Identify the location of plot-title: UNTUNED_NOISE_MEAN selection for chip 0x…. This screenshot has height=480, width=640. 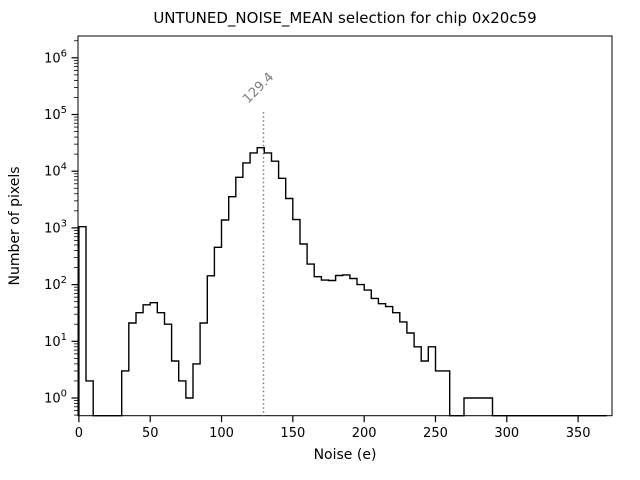
(344, 18).